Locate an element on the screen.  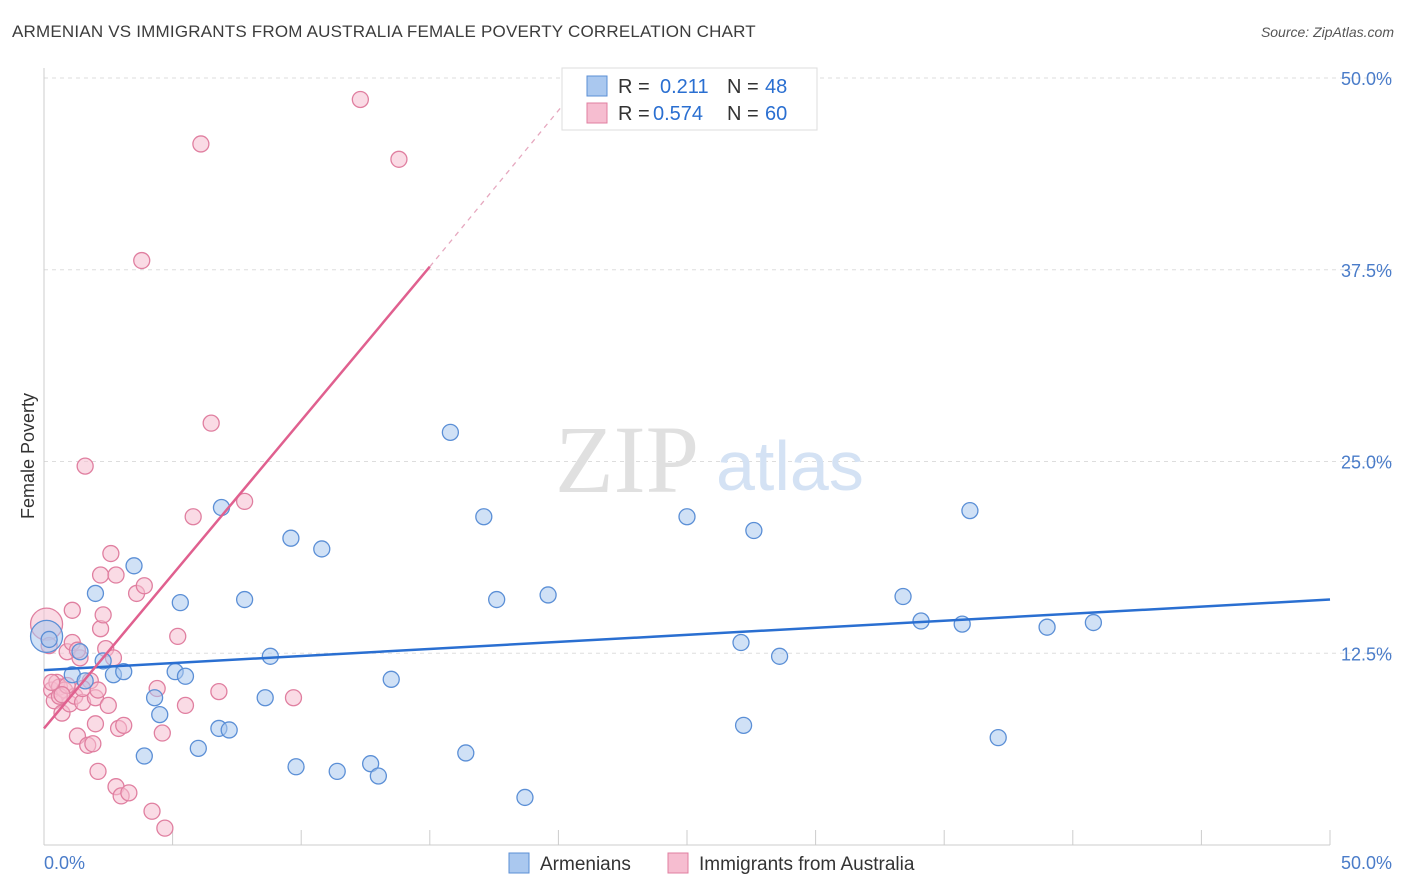
watermark-atlas: atlas is located at coordinates (790, 466).